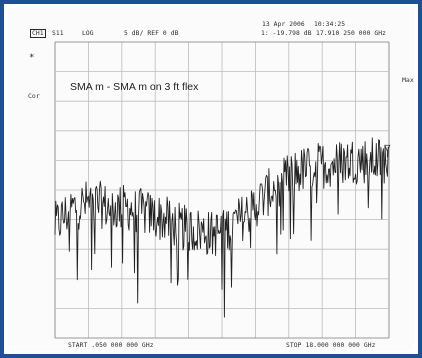  I want to click on trace-annotation: SMA m - SMA m on 3 ft flex, so click(134, 87).